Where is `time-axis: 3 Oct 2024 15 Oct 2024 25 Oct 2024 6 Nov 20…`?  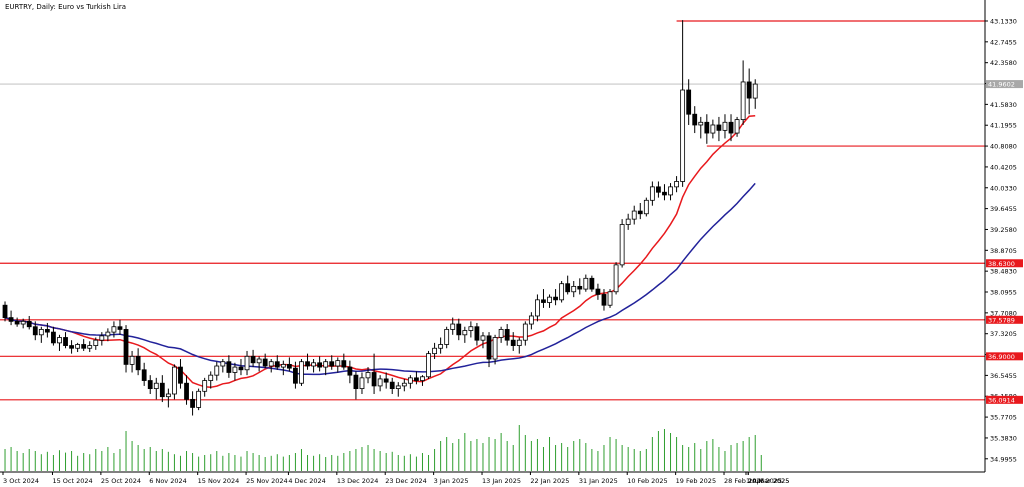 time-axis: 3 Oct 2024 15 Oct 2024 25 Oct 2024 6 Nov 20… is located at coordinates (395, 478).